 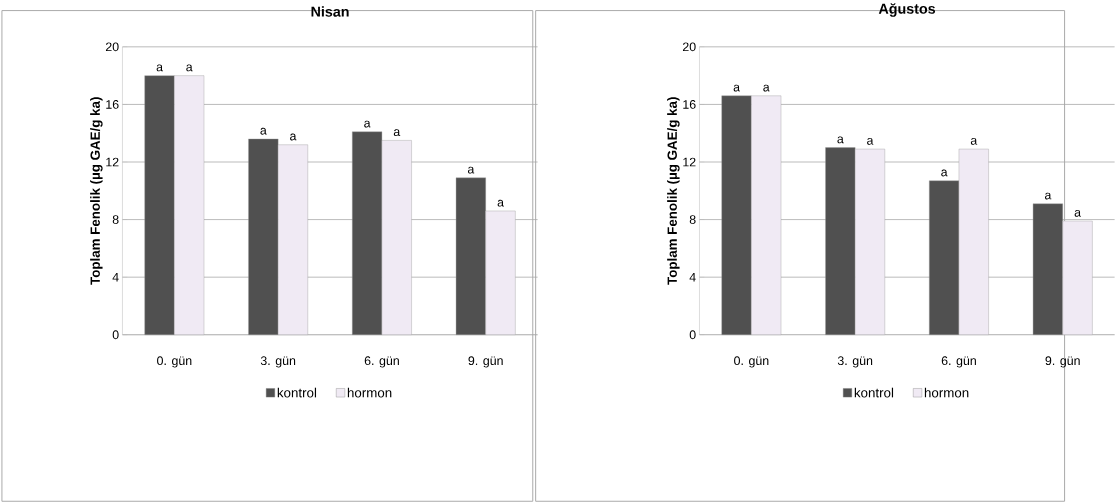 I want to click on chart-title: Nisan, so click(x=330, y=11).